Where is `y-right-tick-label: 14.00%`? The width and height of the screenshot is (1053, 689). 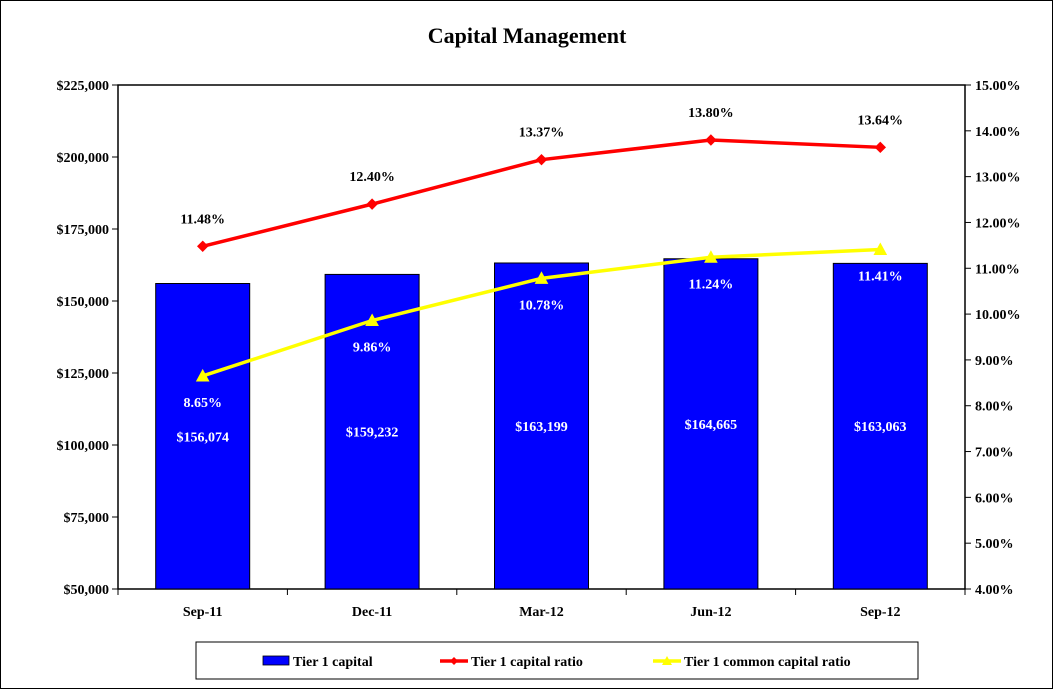
y-right-tick-label: 14.00% is located at coordinates (998, 132).